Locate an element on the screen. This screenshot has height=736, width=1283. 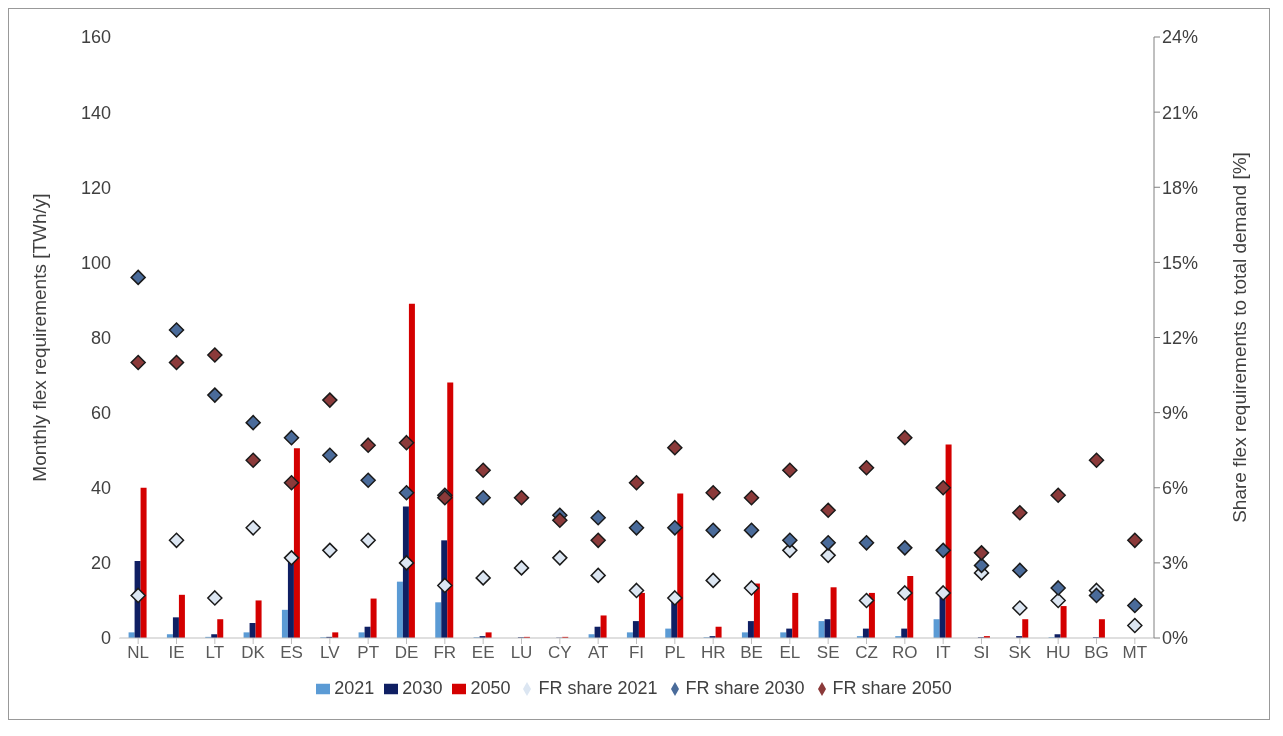
y-tick-label: 40 is located at coordinates (100, 488).